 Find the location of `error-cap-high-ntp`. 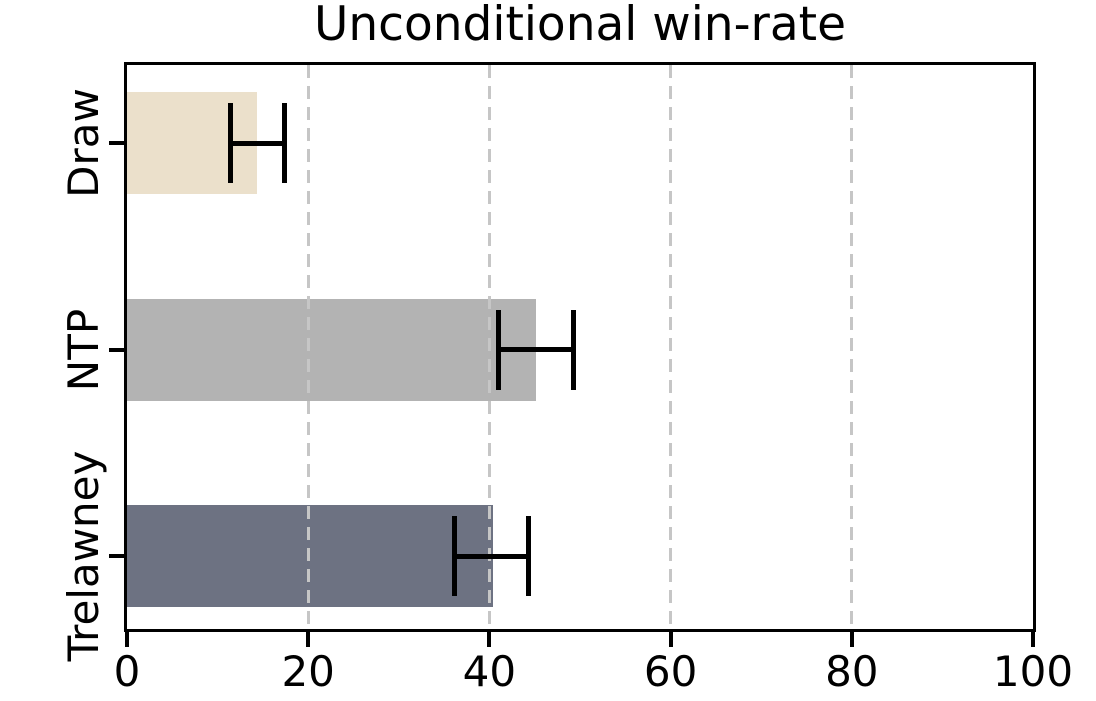

error-cap-high-ntp is located at coordinates (574, 349).